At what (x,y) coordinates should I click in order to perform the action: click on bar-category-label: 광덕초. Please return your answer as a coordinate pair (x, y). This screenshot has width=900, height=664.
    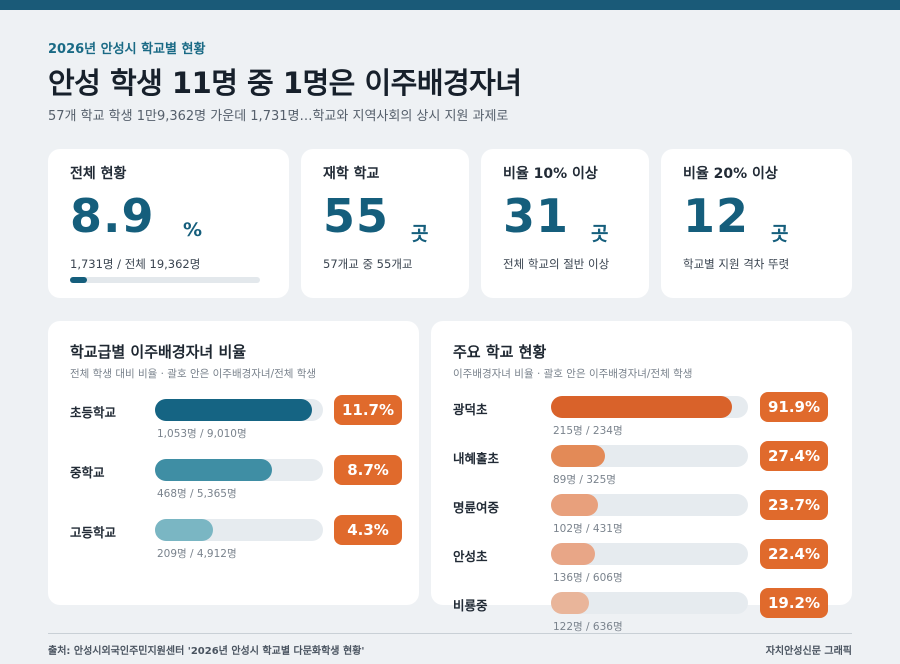
    Looking at the image, I should click on (470, 409).